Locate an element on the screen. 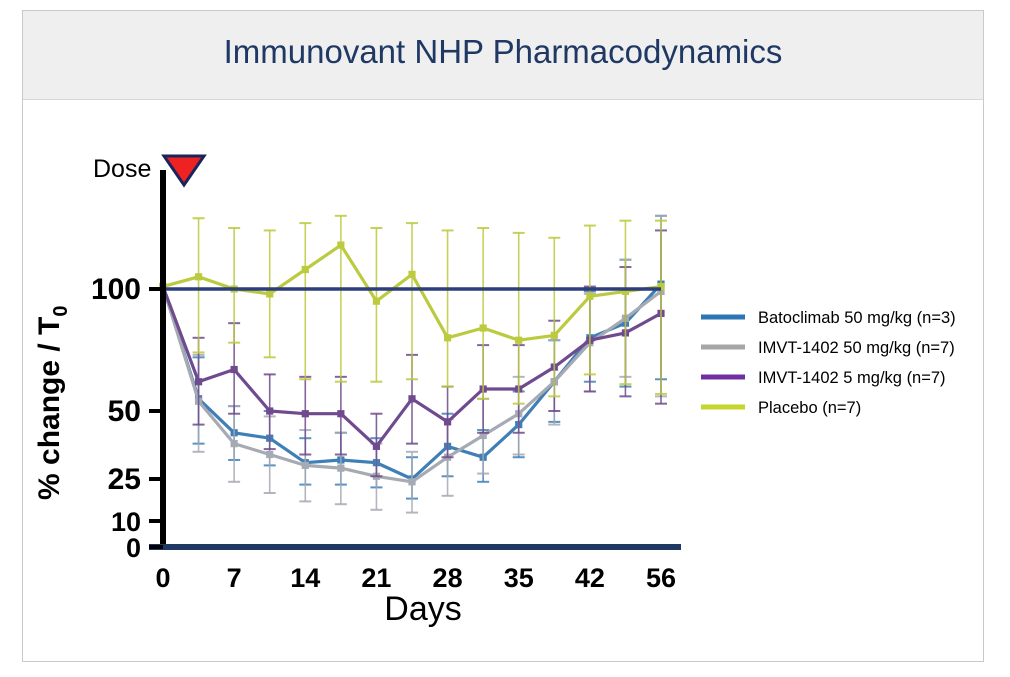 This screenshot has height=677, width=1010. legend-label: IMVT-1402 5 mg/kg (n=7) is located at coordinates (852, 378).